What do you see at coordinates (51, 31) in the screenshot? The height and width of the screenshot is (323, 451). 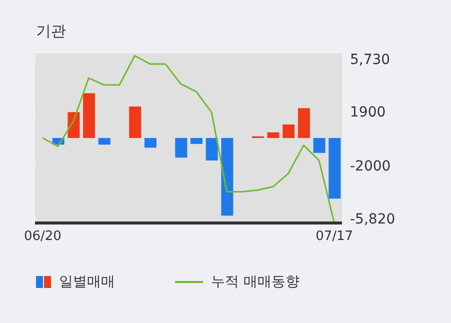 I see `chart-title: 기관` at bounding box center [51, 31].